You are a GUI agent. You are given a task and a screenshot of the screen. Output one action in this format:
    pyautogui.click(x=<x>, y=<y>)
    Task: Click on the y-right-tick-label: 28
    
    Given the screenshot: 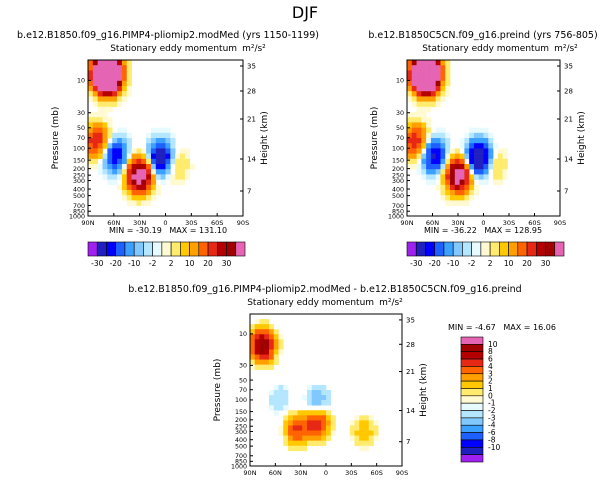 What is the action you would take?
    pyautogui.click(x=410, y=345)
    